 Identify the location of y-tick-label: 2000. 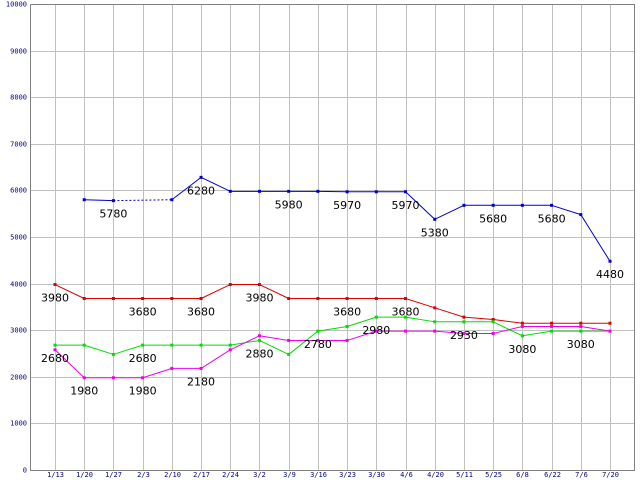
(18, 378).